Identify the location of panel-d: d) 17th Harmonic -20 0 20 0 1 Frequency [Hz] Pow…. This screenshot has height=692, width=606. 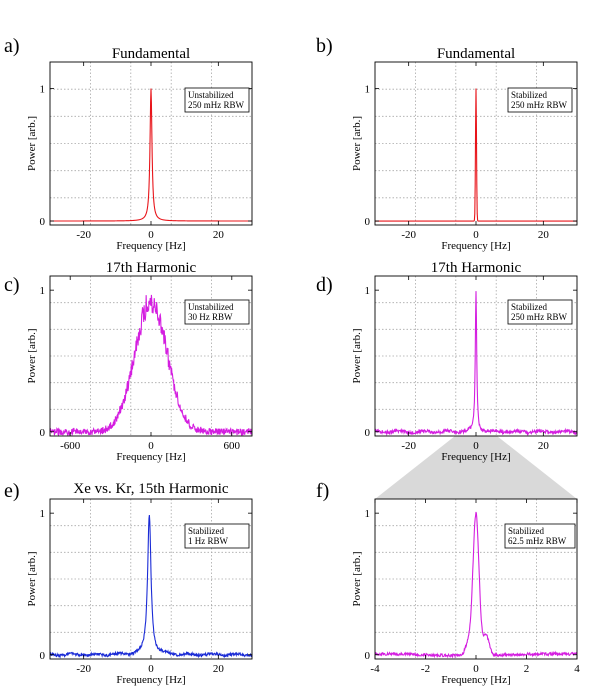
(447, 361).